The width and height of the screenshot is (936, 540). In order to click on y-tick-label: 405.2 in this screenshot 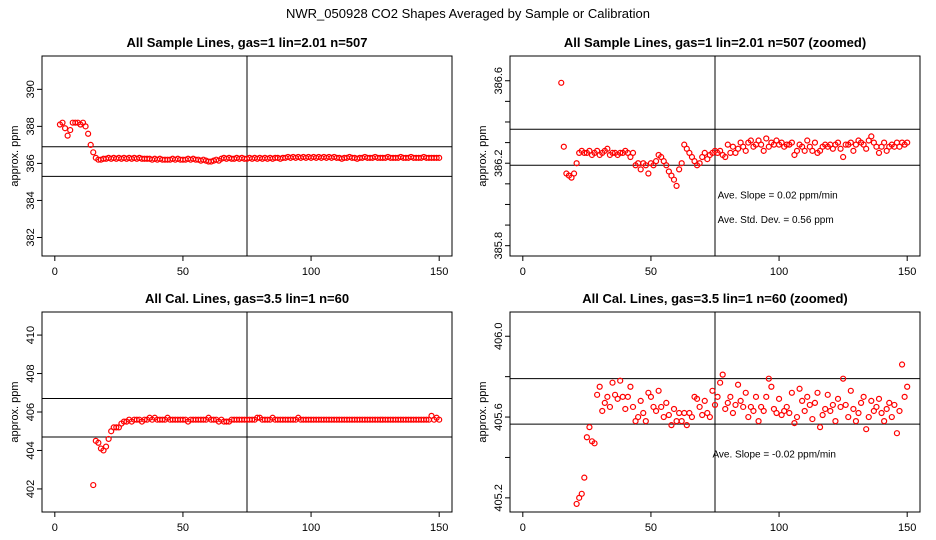, I will do `click(499, 498)`.